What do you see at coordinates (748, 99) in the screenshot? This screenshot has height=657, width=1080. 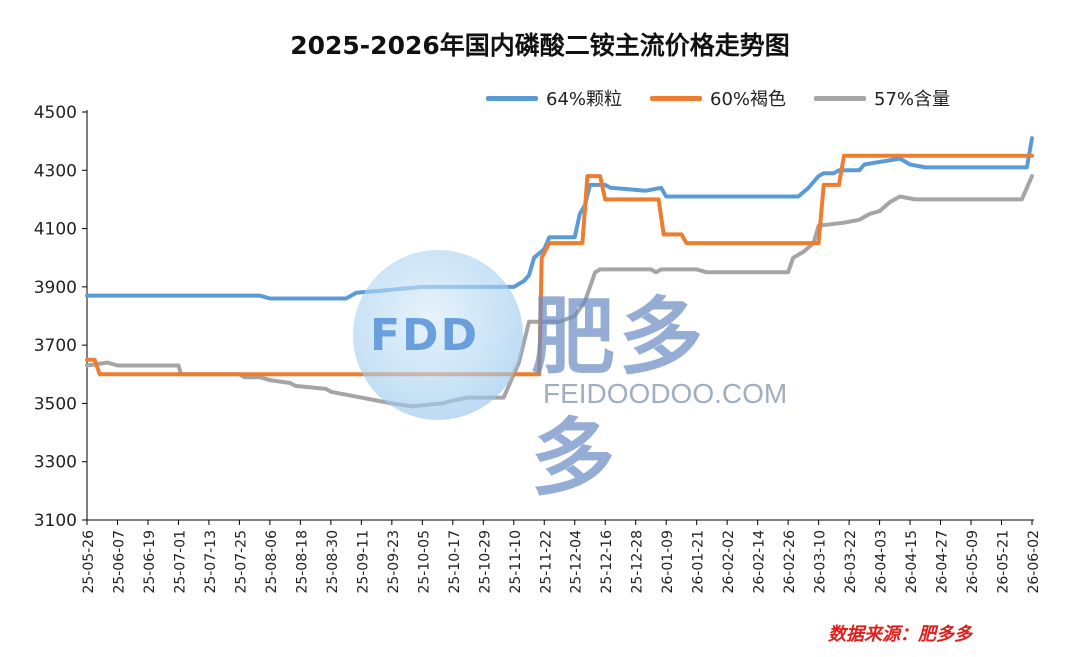 I see `legend-label-60: 60%褐色` at bounding box center [748, 99].